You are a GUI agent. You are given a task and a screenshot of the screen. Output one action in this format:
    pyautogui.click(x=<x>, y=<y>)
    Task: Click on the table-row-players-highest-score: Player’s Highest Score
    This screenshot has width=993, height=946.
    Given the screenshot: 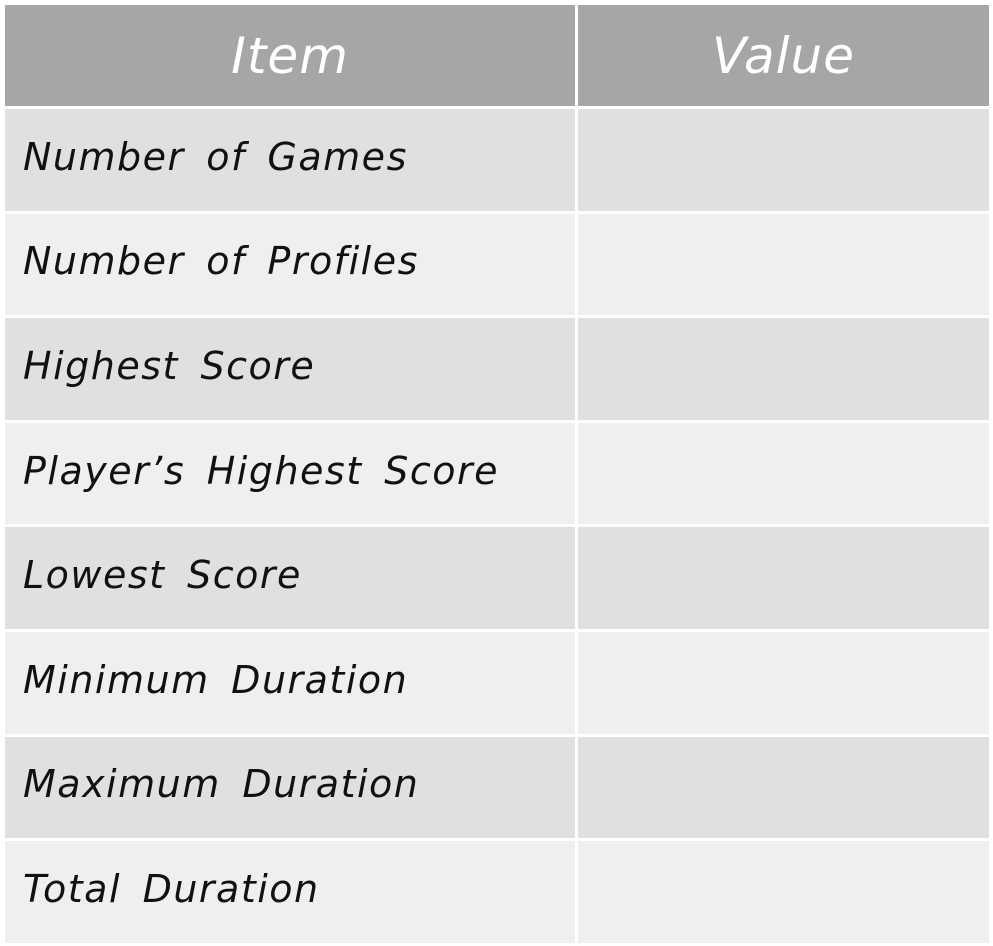 What is the action you would take?
    pyautogui.click(x=497, y=473)
    